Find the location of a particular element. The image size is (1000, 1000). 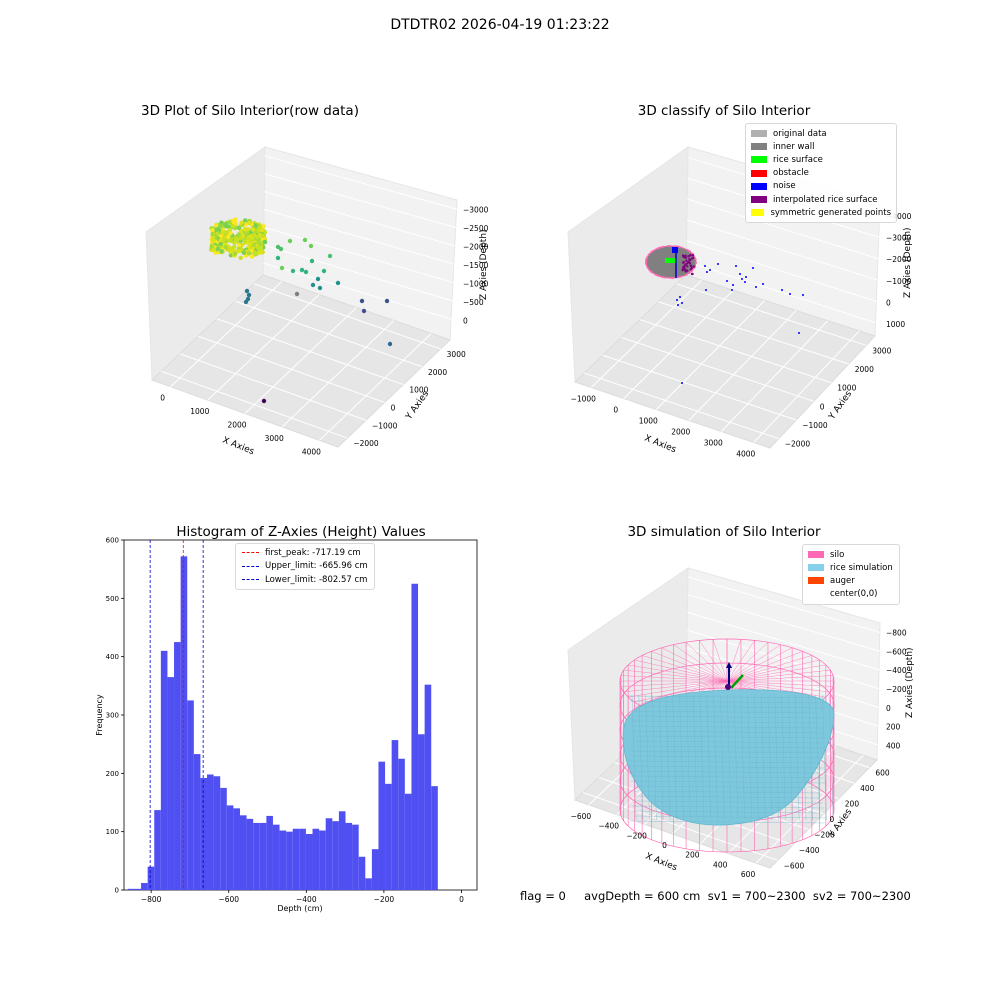

legend-label: Lower_limit: -802.57 cm is located at coordinates (316, 579).